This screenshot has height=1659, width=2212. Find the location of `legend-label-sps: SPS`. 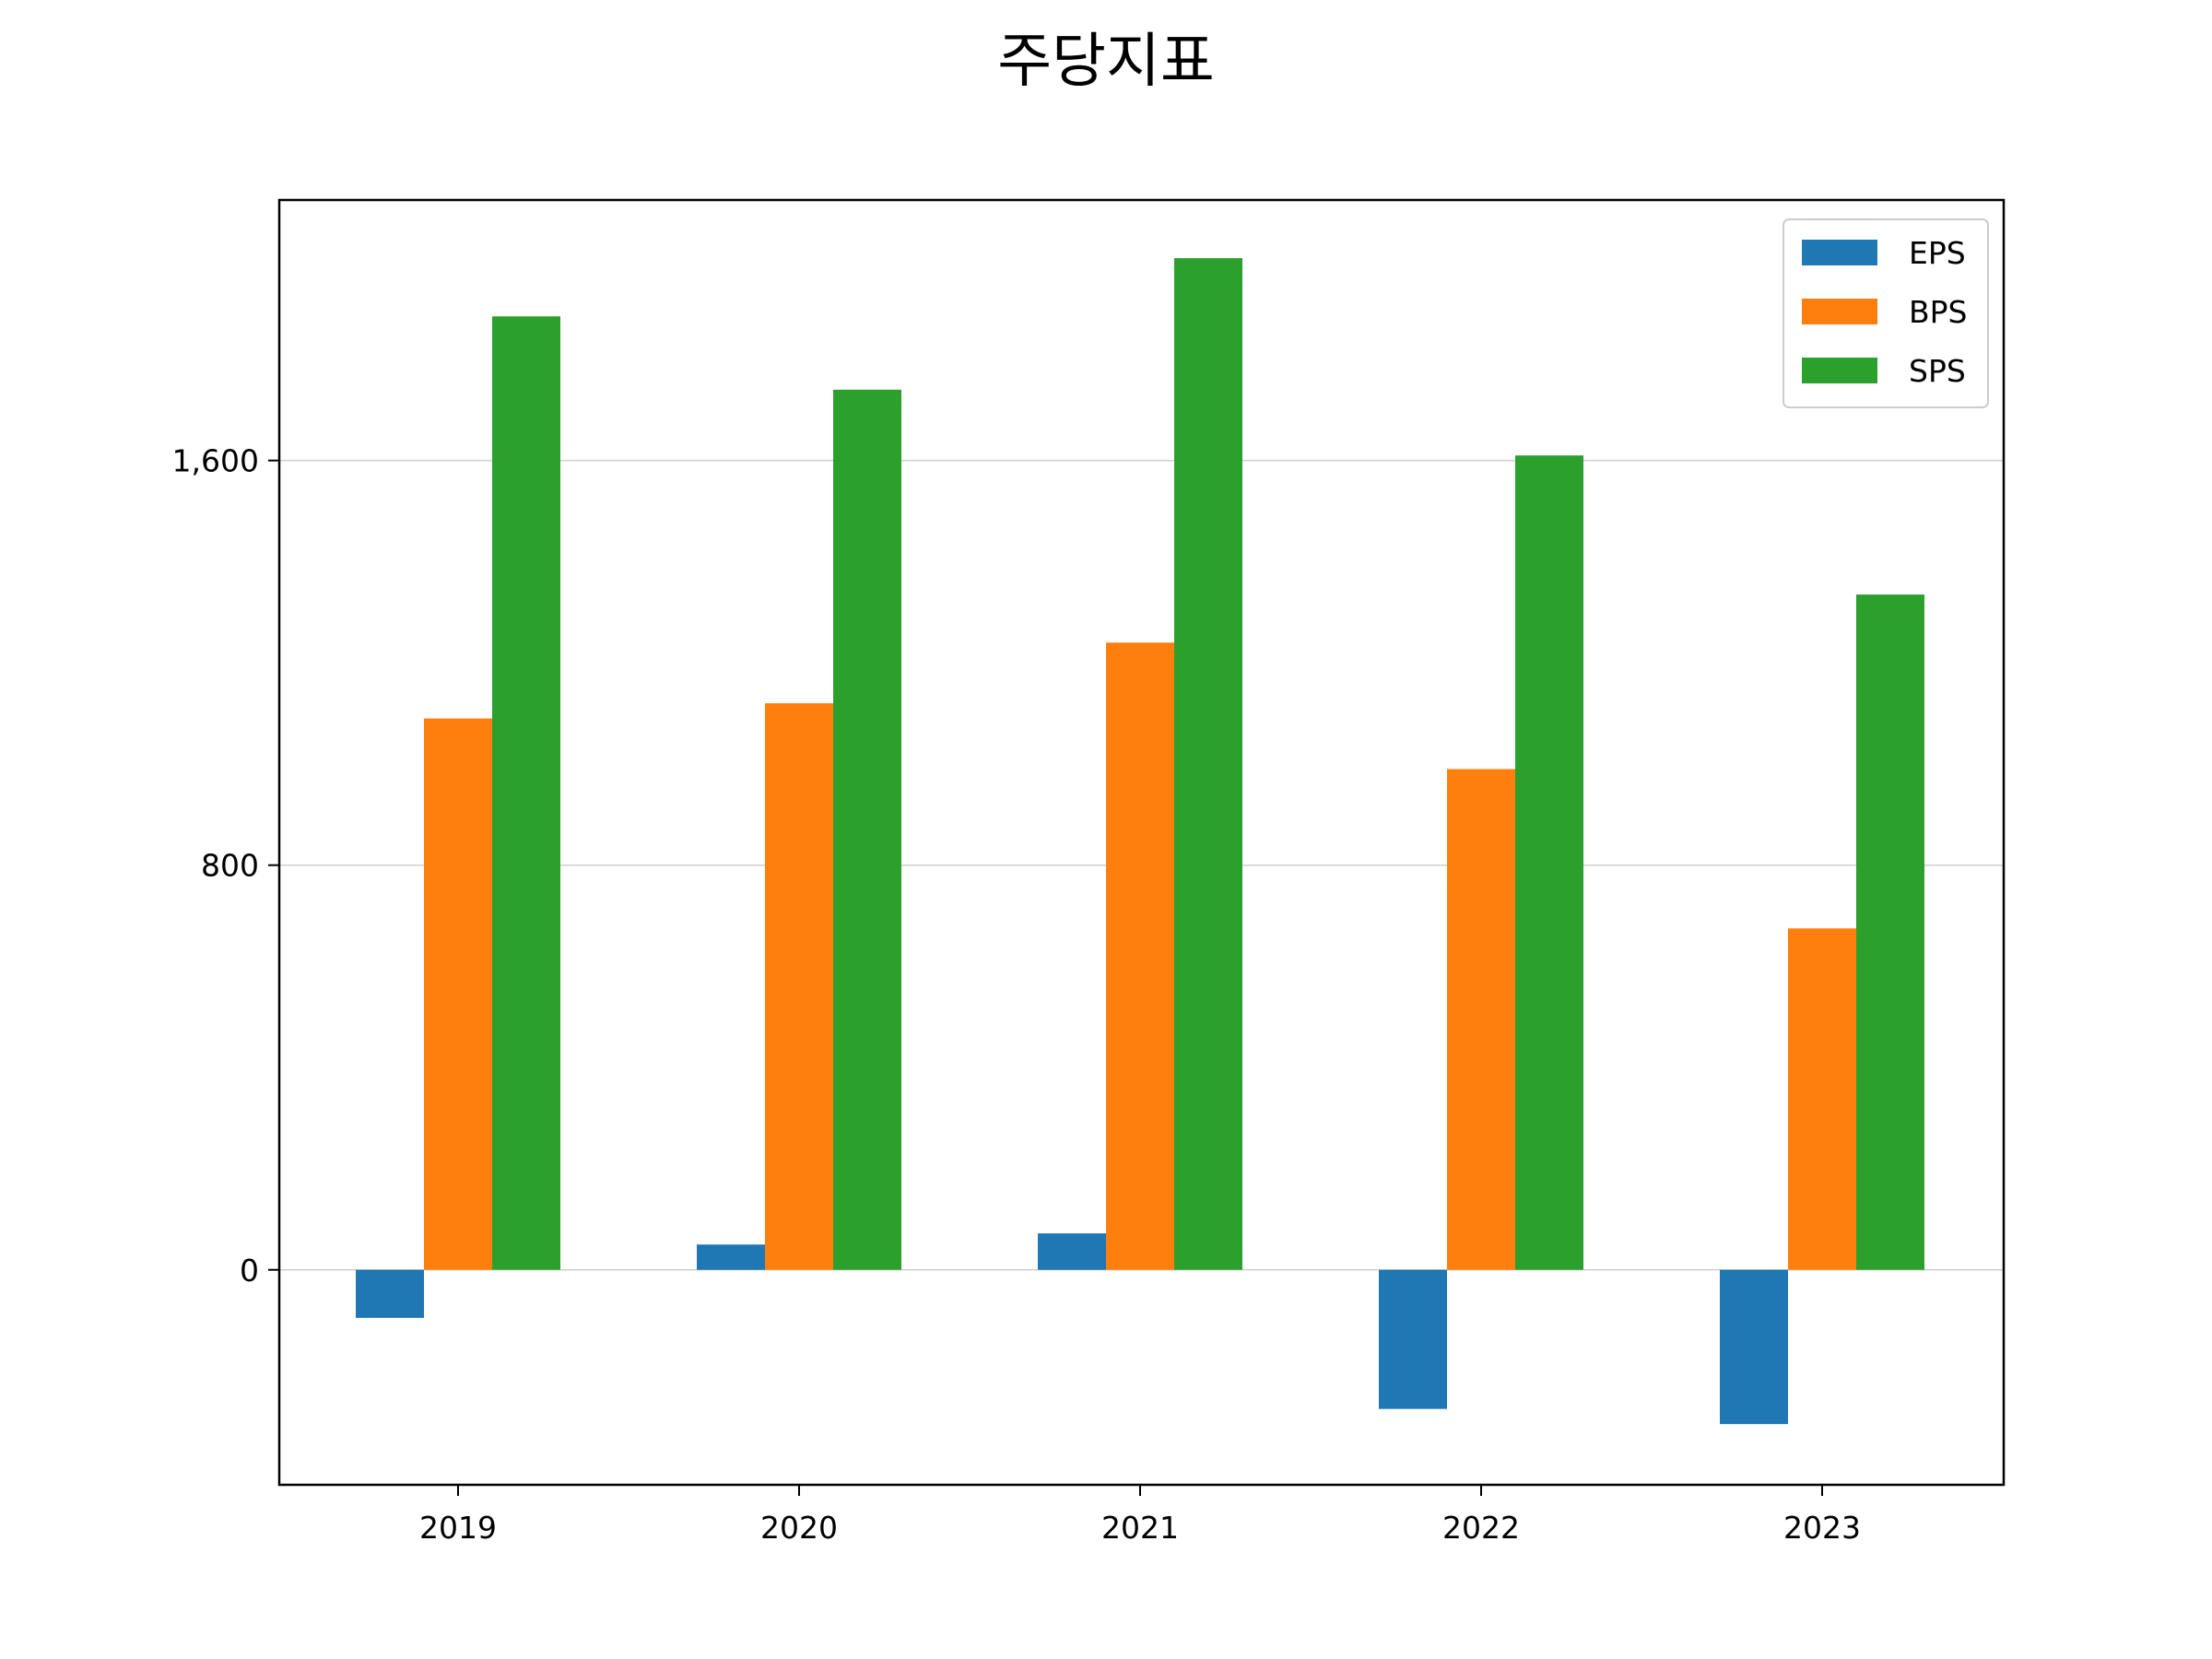

legend-label-sps: SPS is located at coordinates (1937, 371).